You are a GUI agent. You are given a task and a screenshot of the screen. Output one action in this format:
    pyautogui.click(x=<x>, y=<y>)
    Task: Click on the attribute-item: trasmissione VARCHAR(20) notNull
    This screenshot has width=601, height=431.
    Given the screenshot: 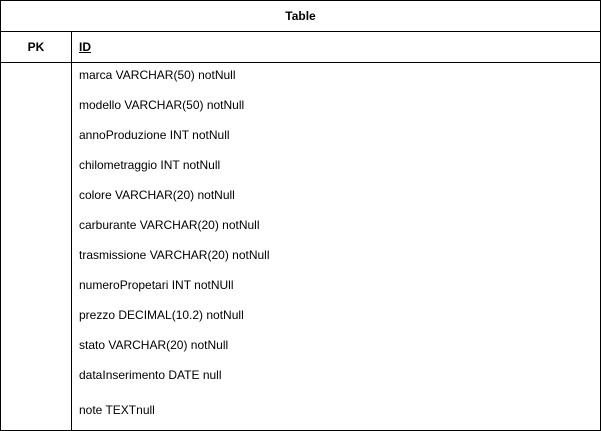 What is the action you would take?
    pyautogui.click(x=174, y=255)
    